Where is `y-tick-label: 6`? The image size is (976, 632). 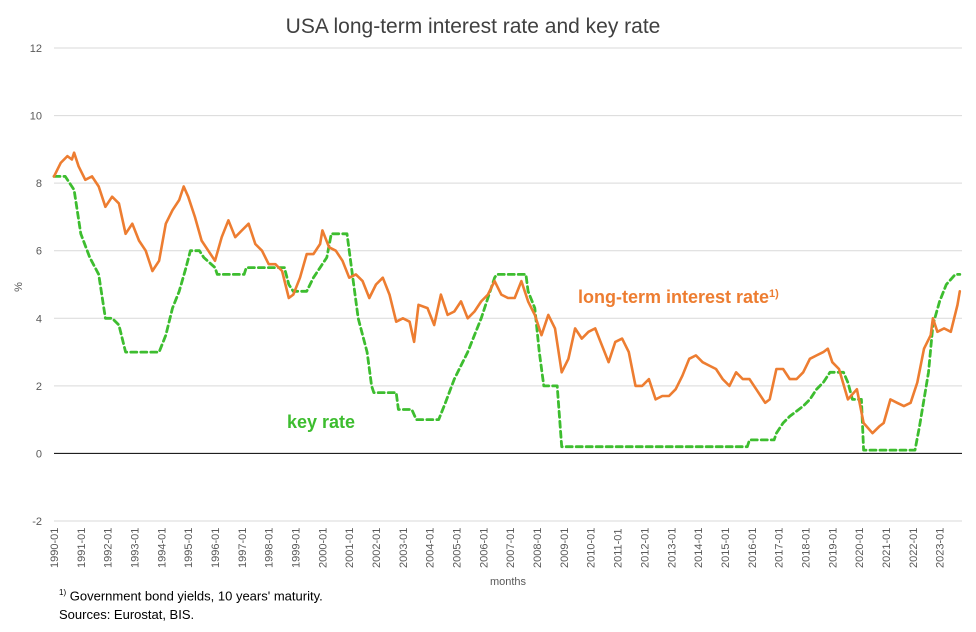 y-tick-label: 6 is located at coordinates (39, 252).